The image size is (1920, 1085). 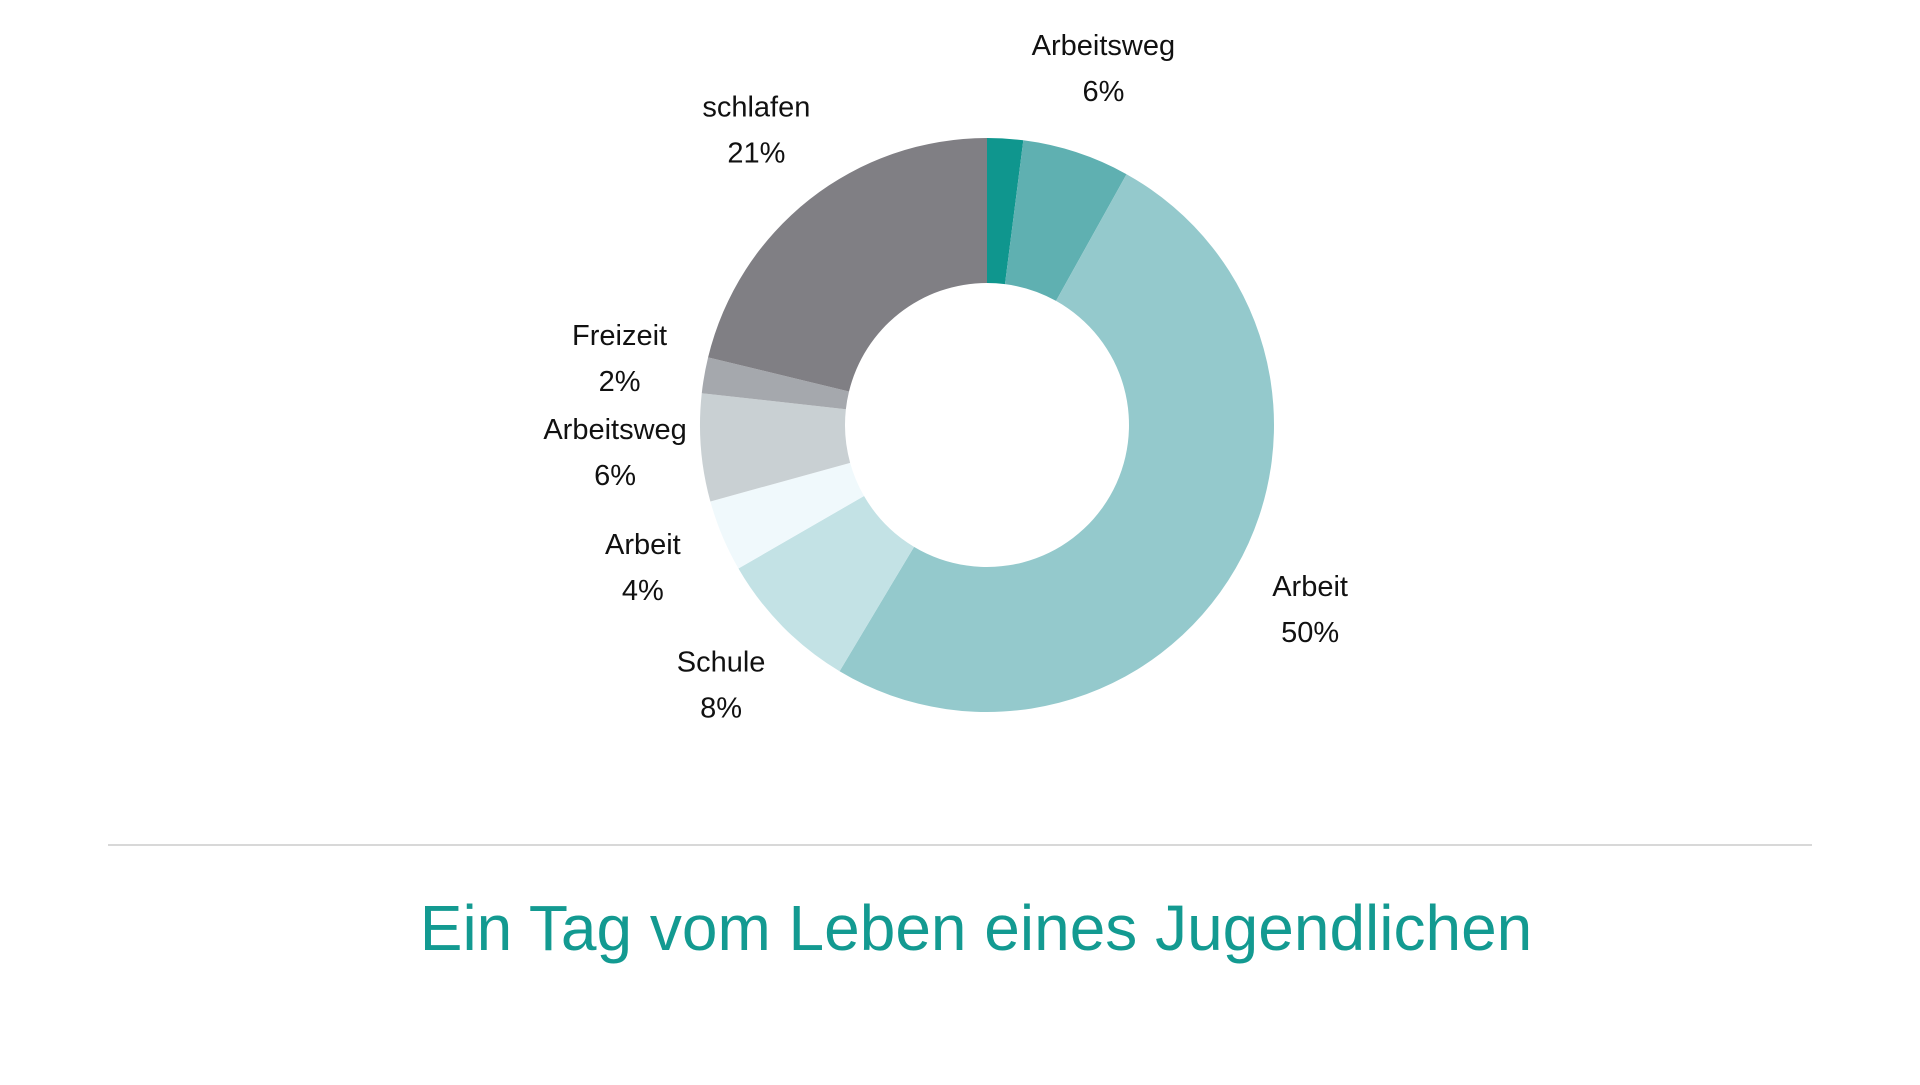 What do you see at coordinates (721, 662) in the screenshot?
I see `segment-label: Schule` at bounding box center [721, 662].